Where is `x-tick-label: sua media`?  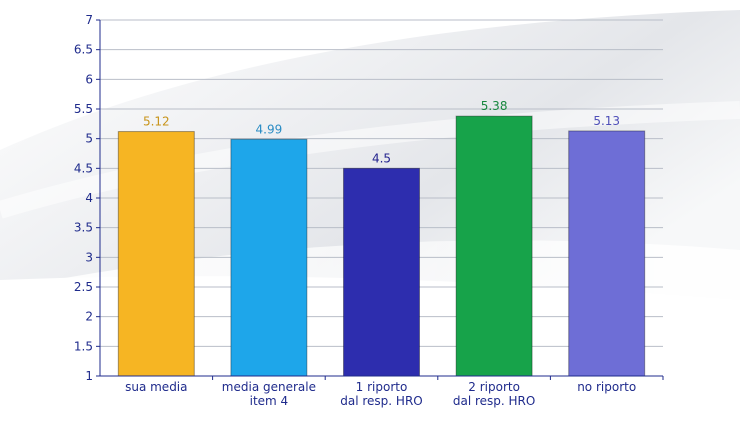
x-tick-label: sua media is located at coordinates (156, 387).